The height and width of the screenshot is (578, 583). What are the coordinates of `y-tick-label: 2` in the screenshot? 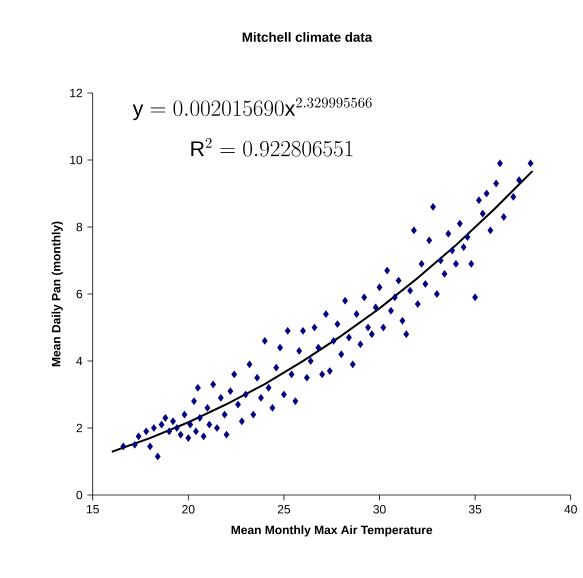 It's located at (79, 428).